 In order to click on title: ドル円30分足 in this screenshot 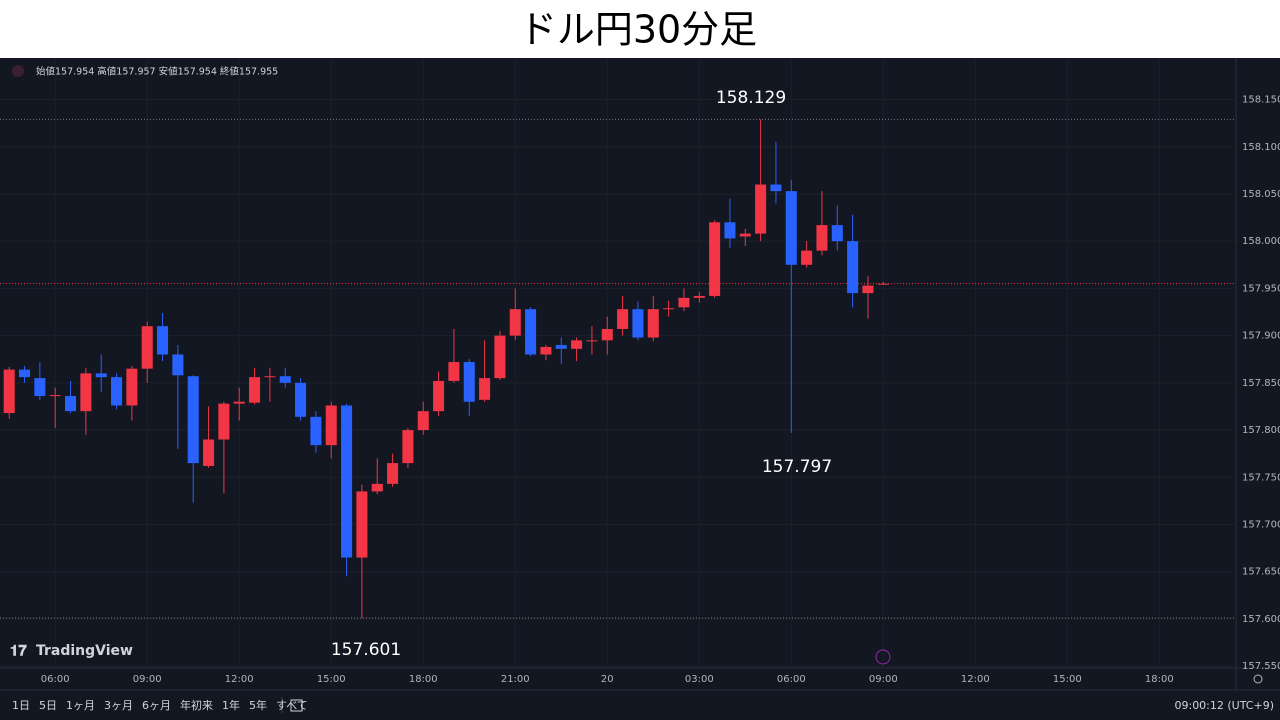, I will do `click(638, 30)`.